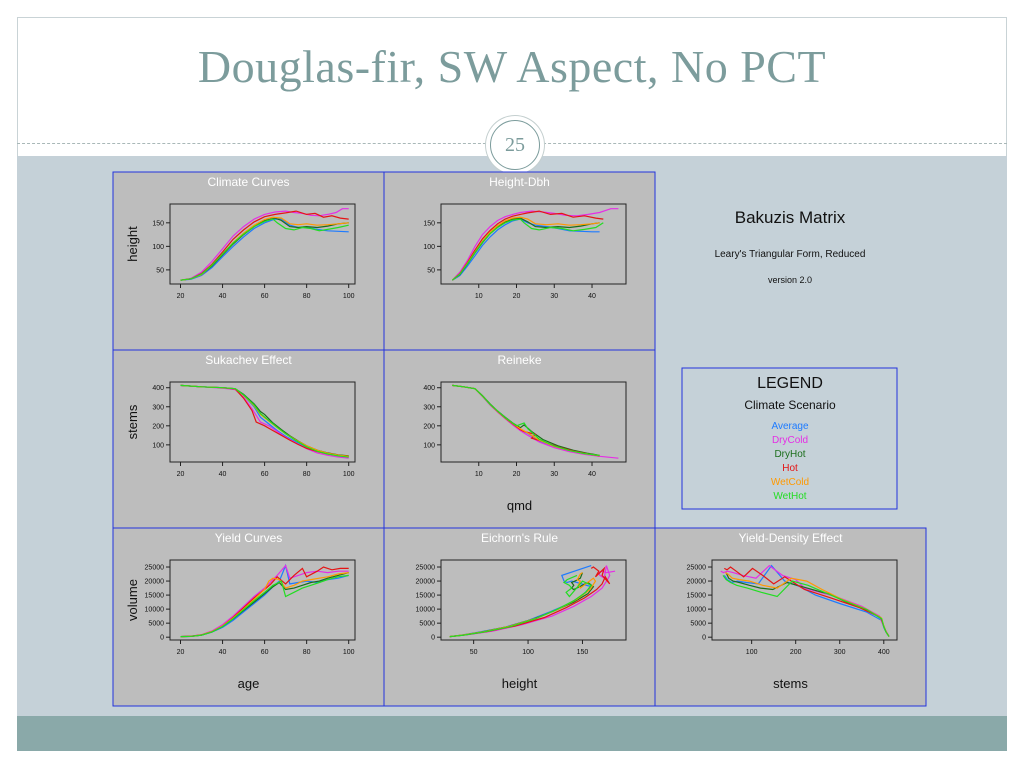 The image size is (1024, 768). I want to click on legend-item-drycold: DryCold, so click(790, 440).